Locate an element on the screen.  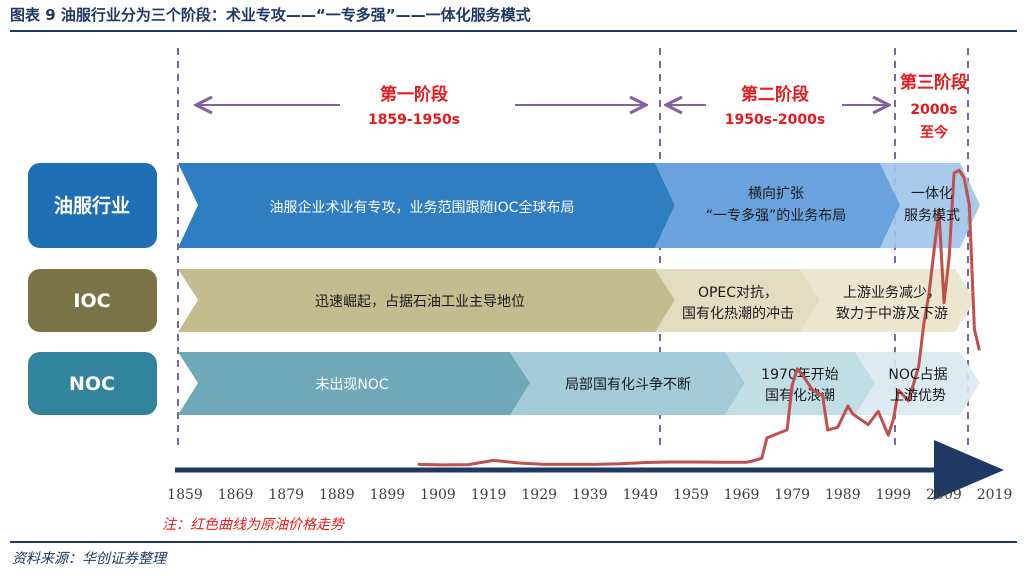
chevron-noc-stage4 is located at coordinates (917, 383).